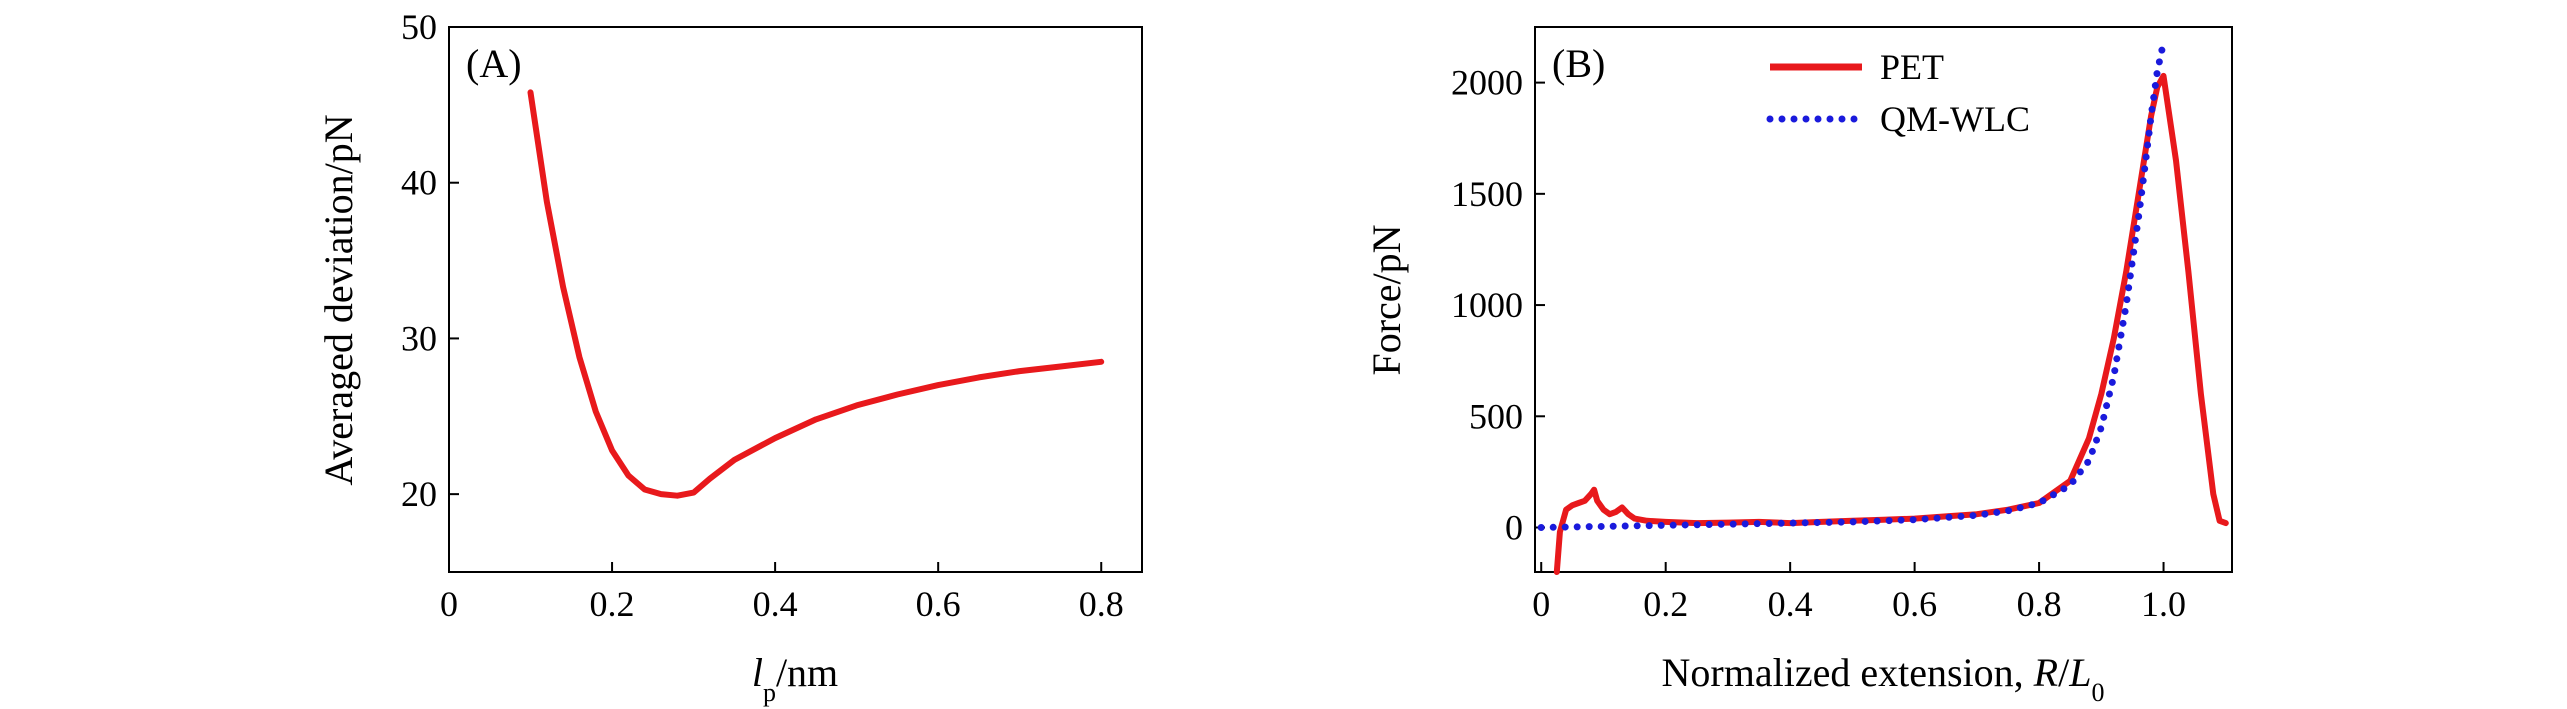  I want to click on panel-b-ylabel: Force/pN, so click(1386, 299).